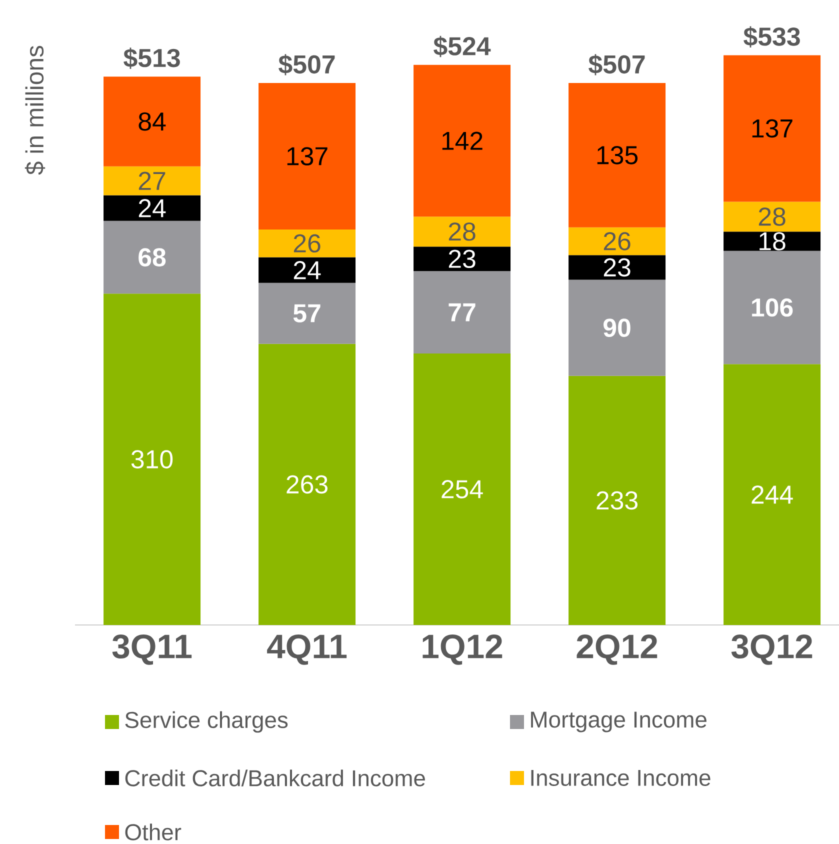  I want to click on data-label: 310, so click(152, 459).